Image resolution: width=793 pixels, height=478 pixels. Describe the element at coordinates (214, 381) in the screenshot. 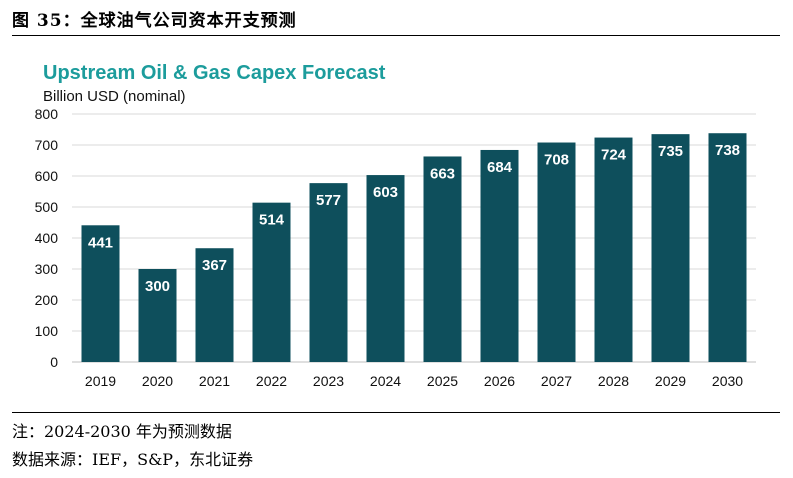

I see `x-tick-label: 2021` at that location.